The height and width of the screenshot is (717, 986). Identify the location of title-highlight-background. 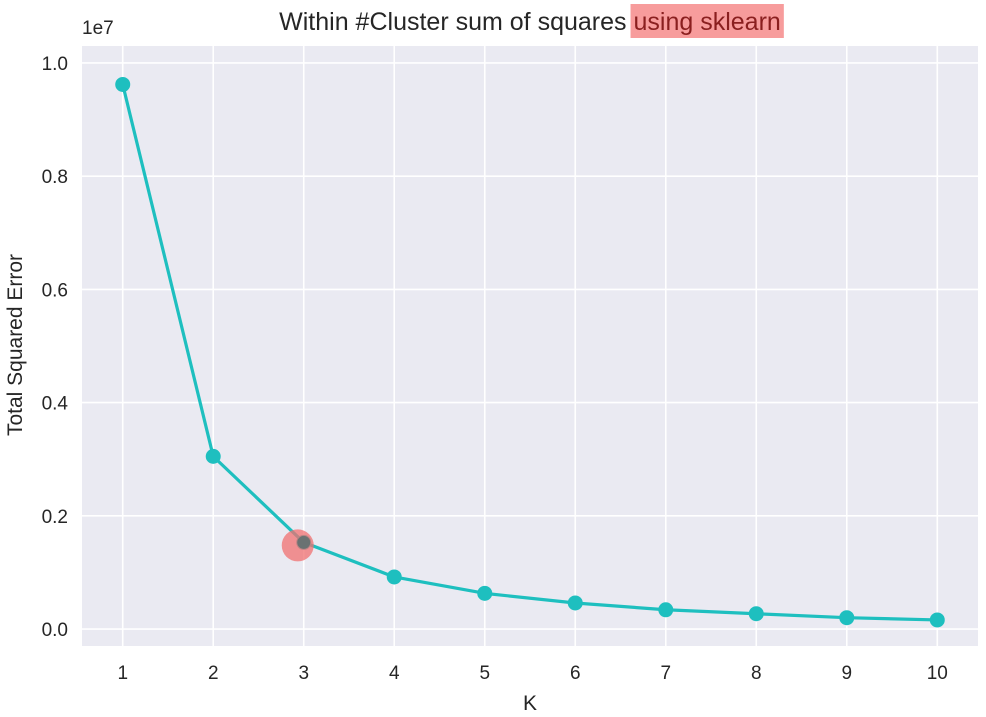
(707, 21).